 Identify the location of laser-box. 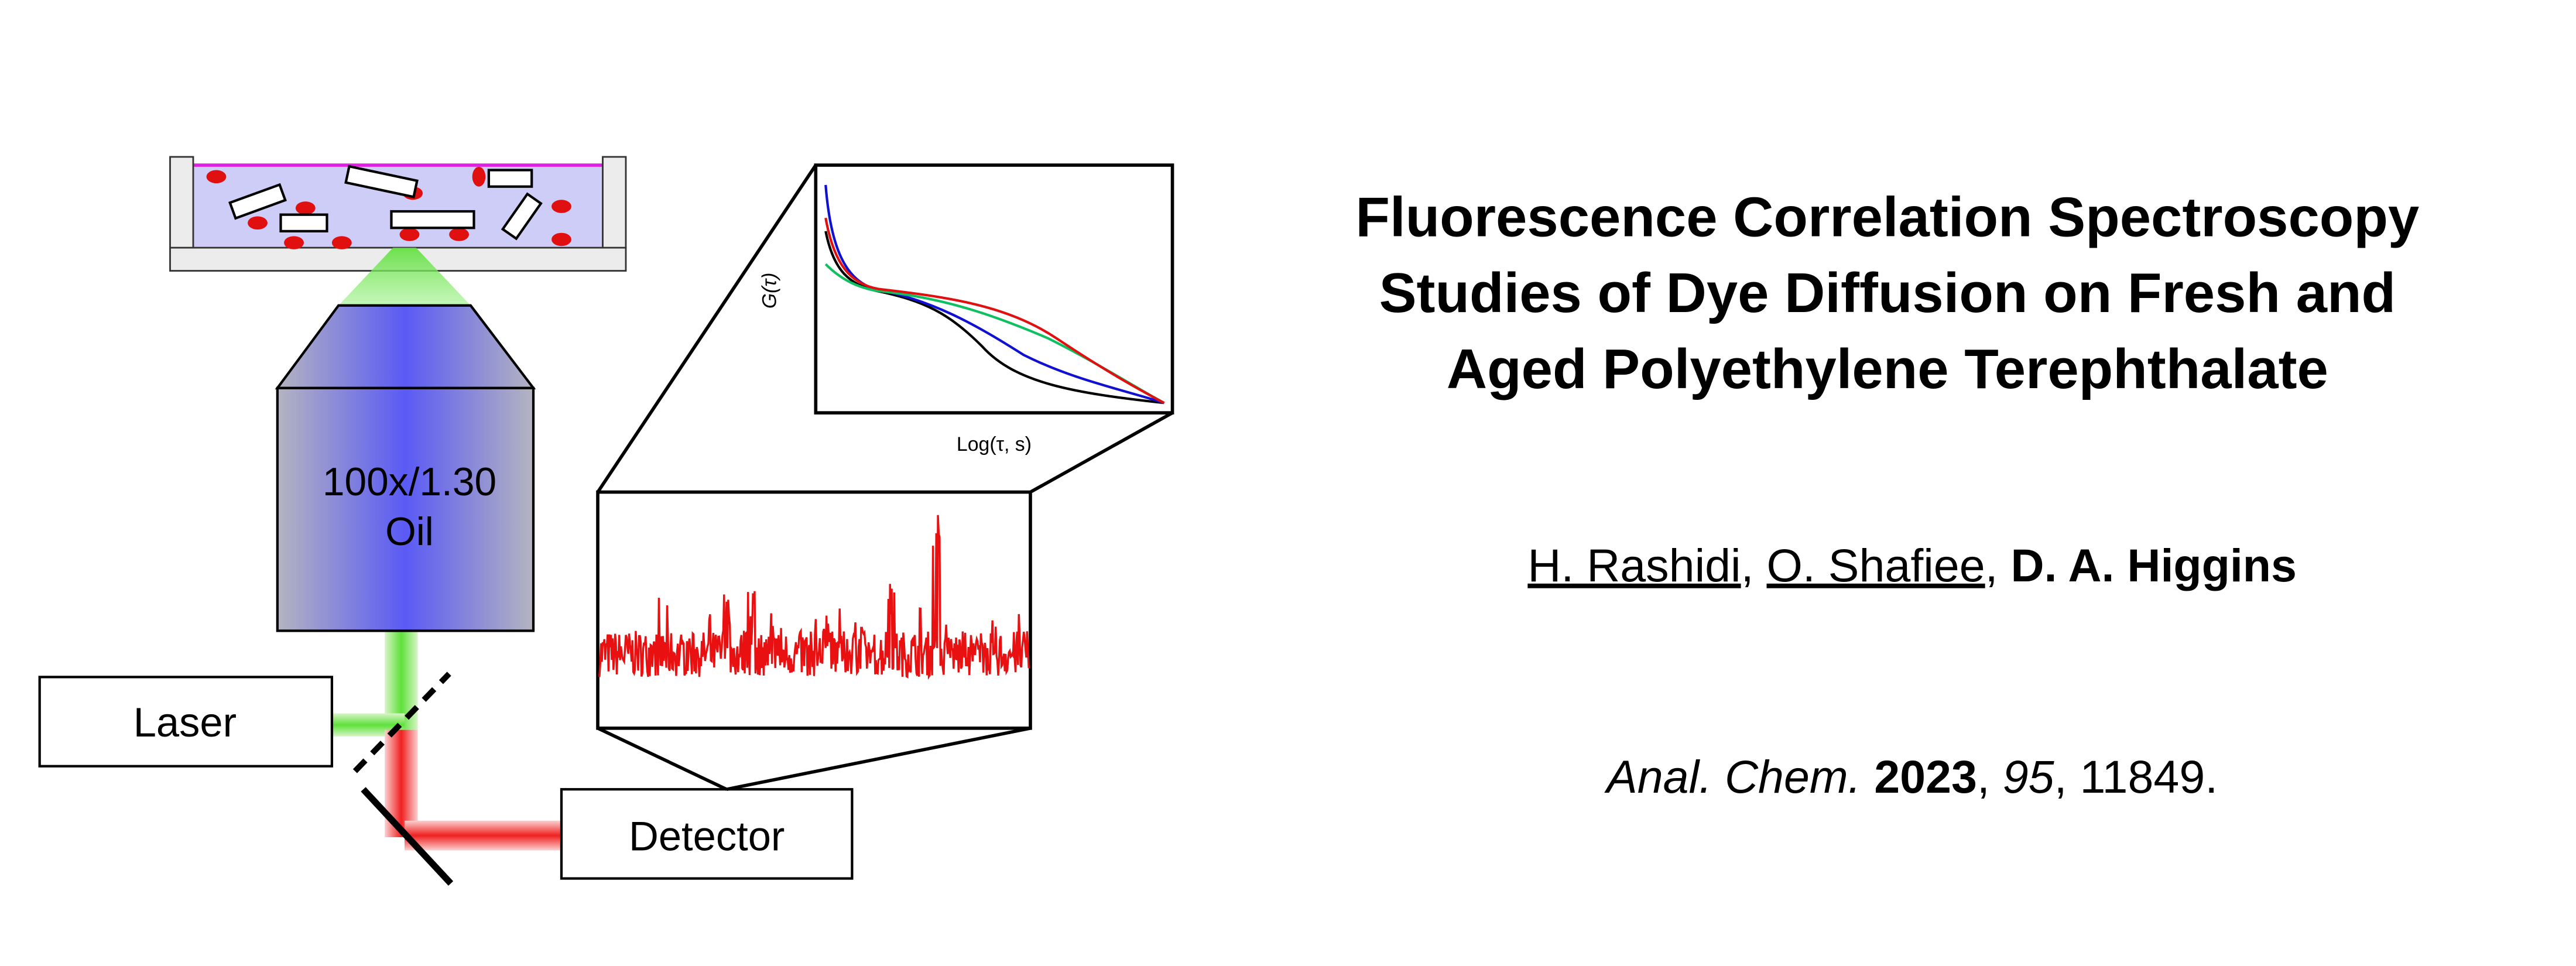
(186, 722).